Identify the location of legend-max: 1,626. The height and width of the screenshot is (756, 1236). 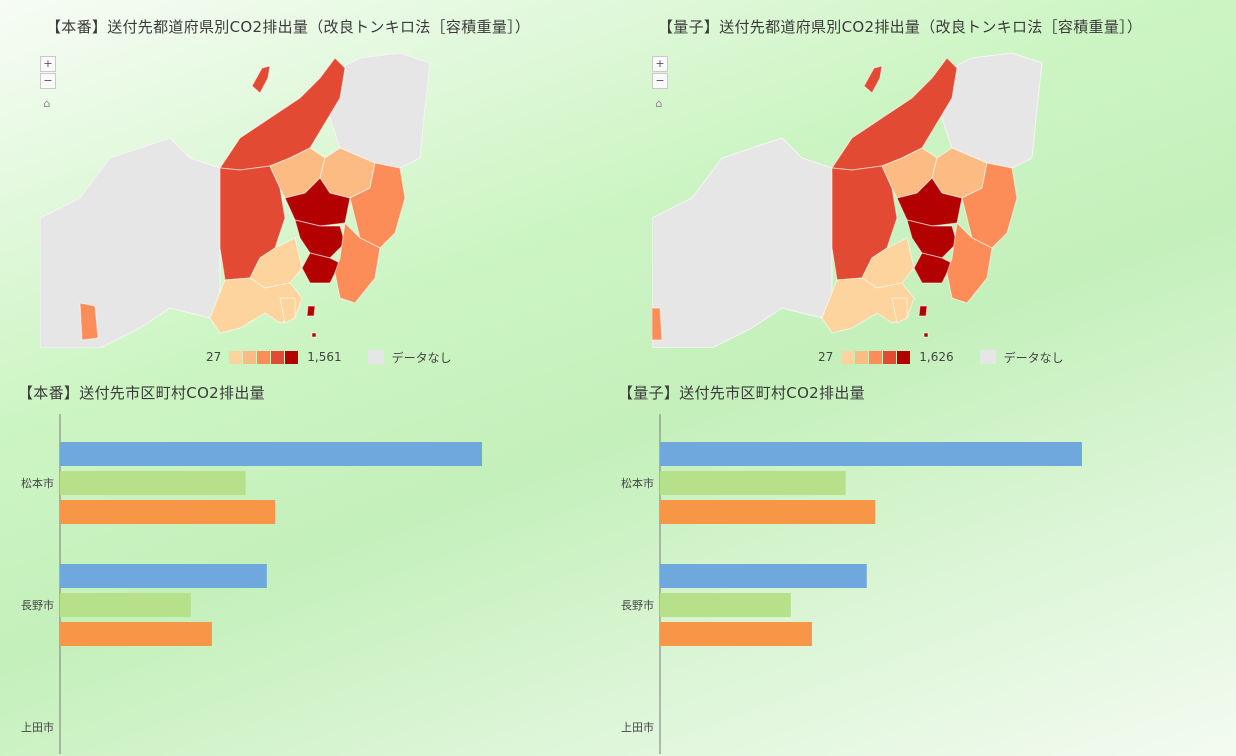
(936, 357).